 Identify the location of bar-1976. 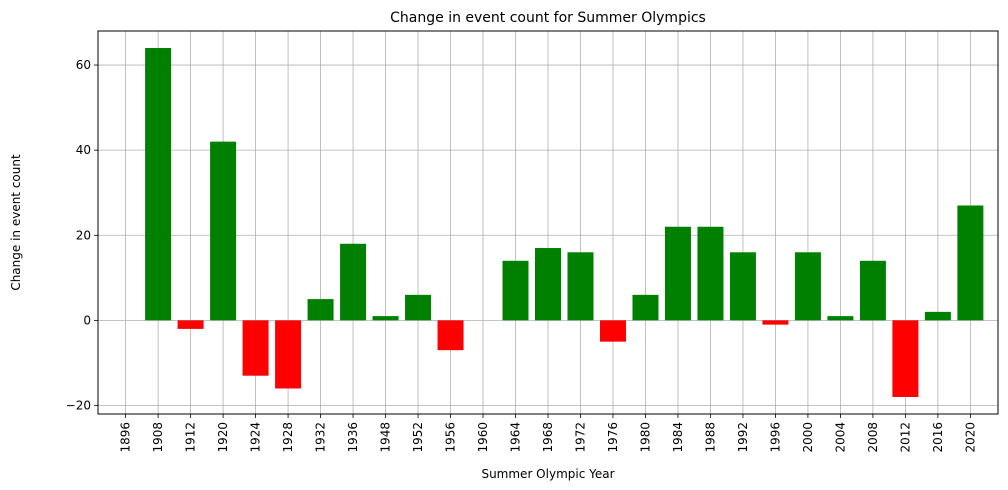
(612, 331).